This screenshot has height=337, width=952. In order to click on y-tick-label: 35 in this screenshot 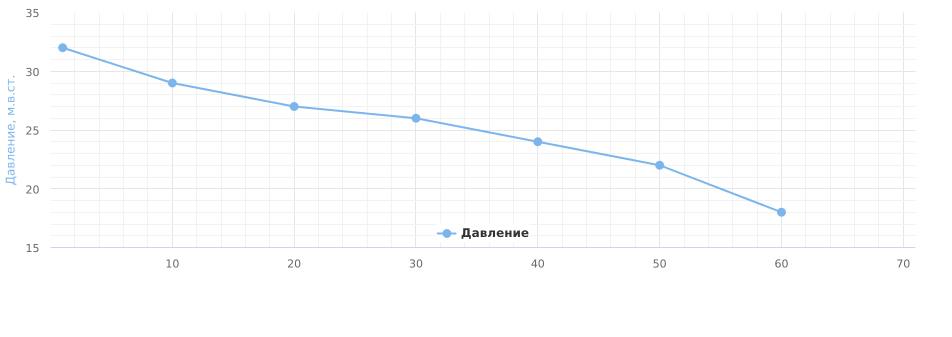, I will do `click(33, 13)`.